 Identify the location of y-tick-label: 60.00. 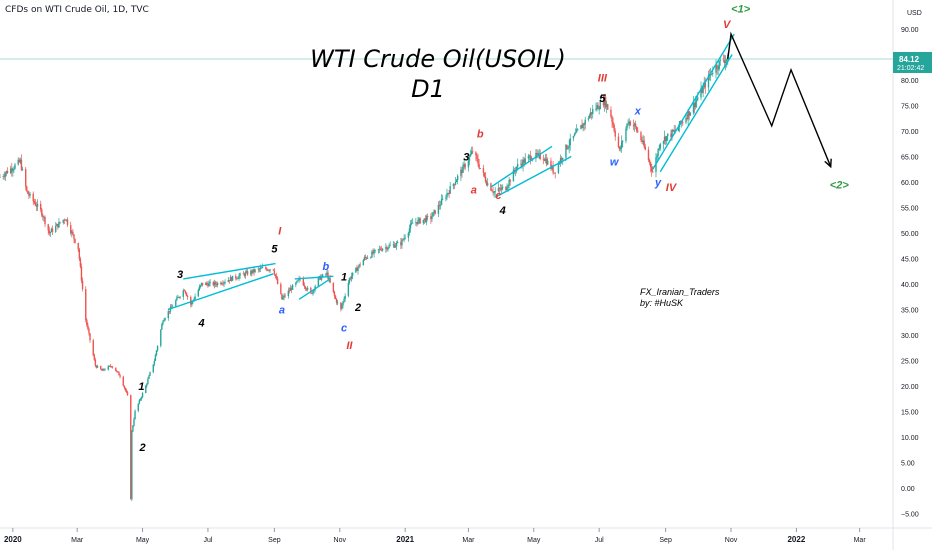
(910, 183).